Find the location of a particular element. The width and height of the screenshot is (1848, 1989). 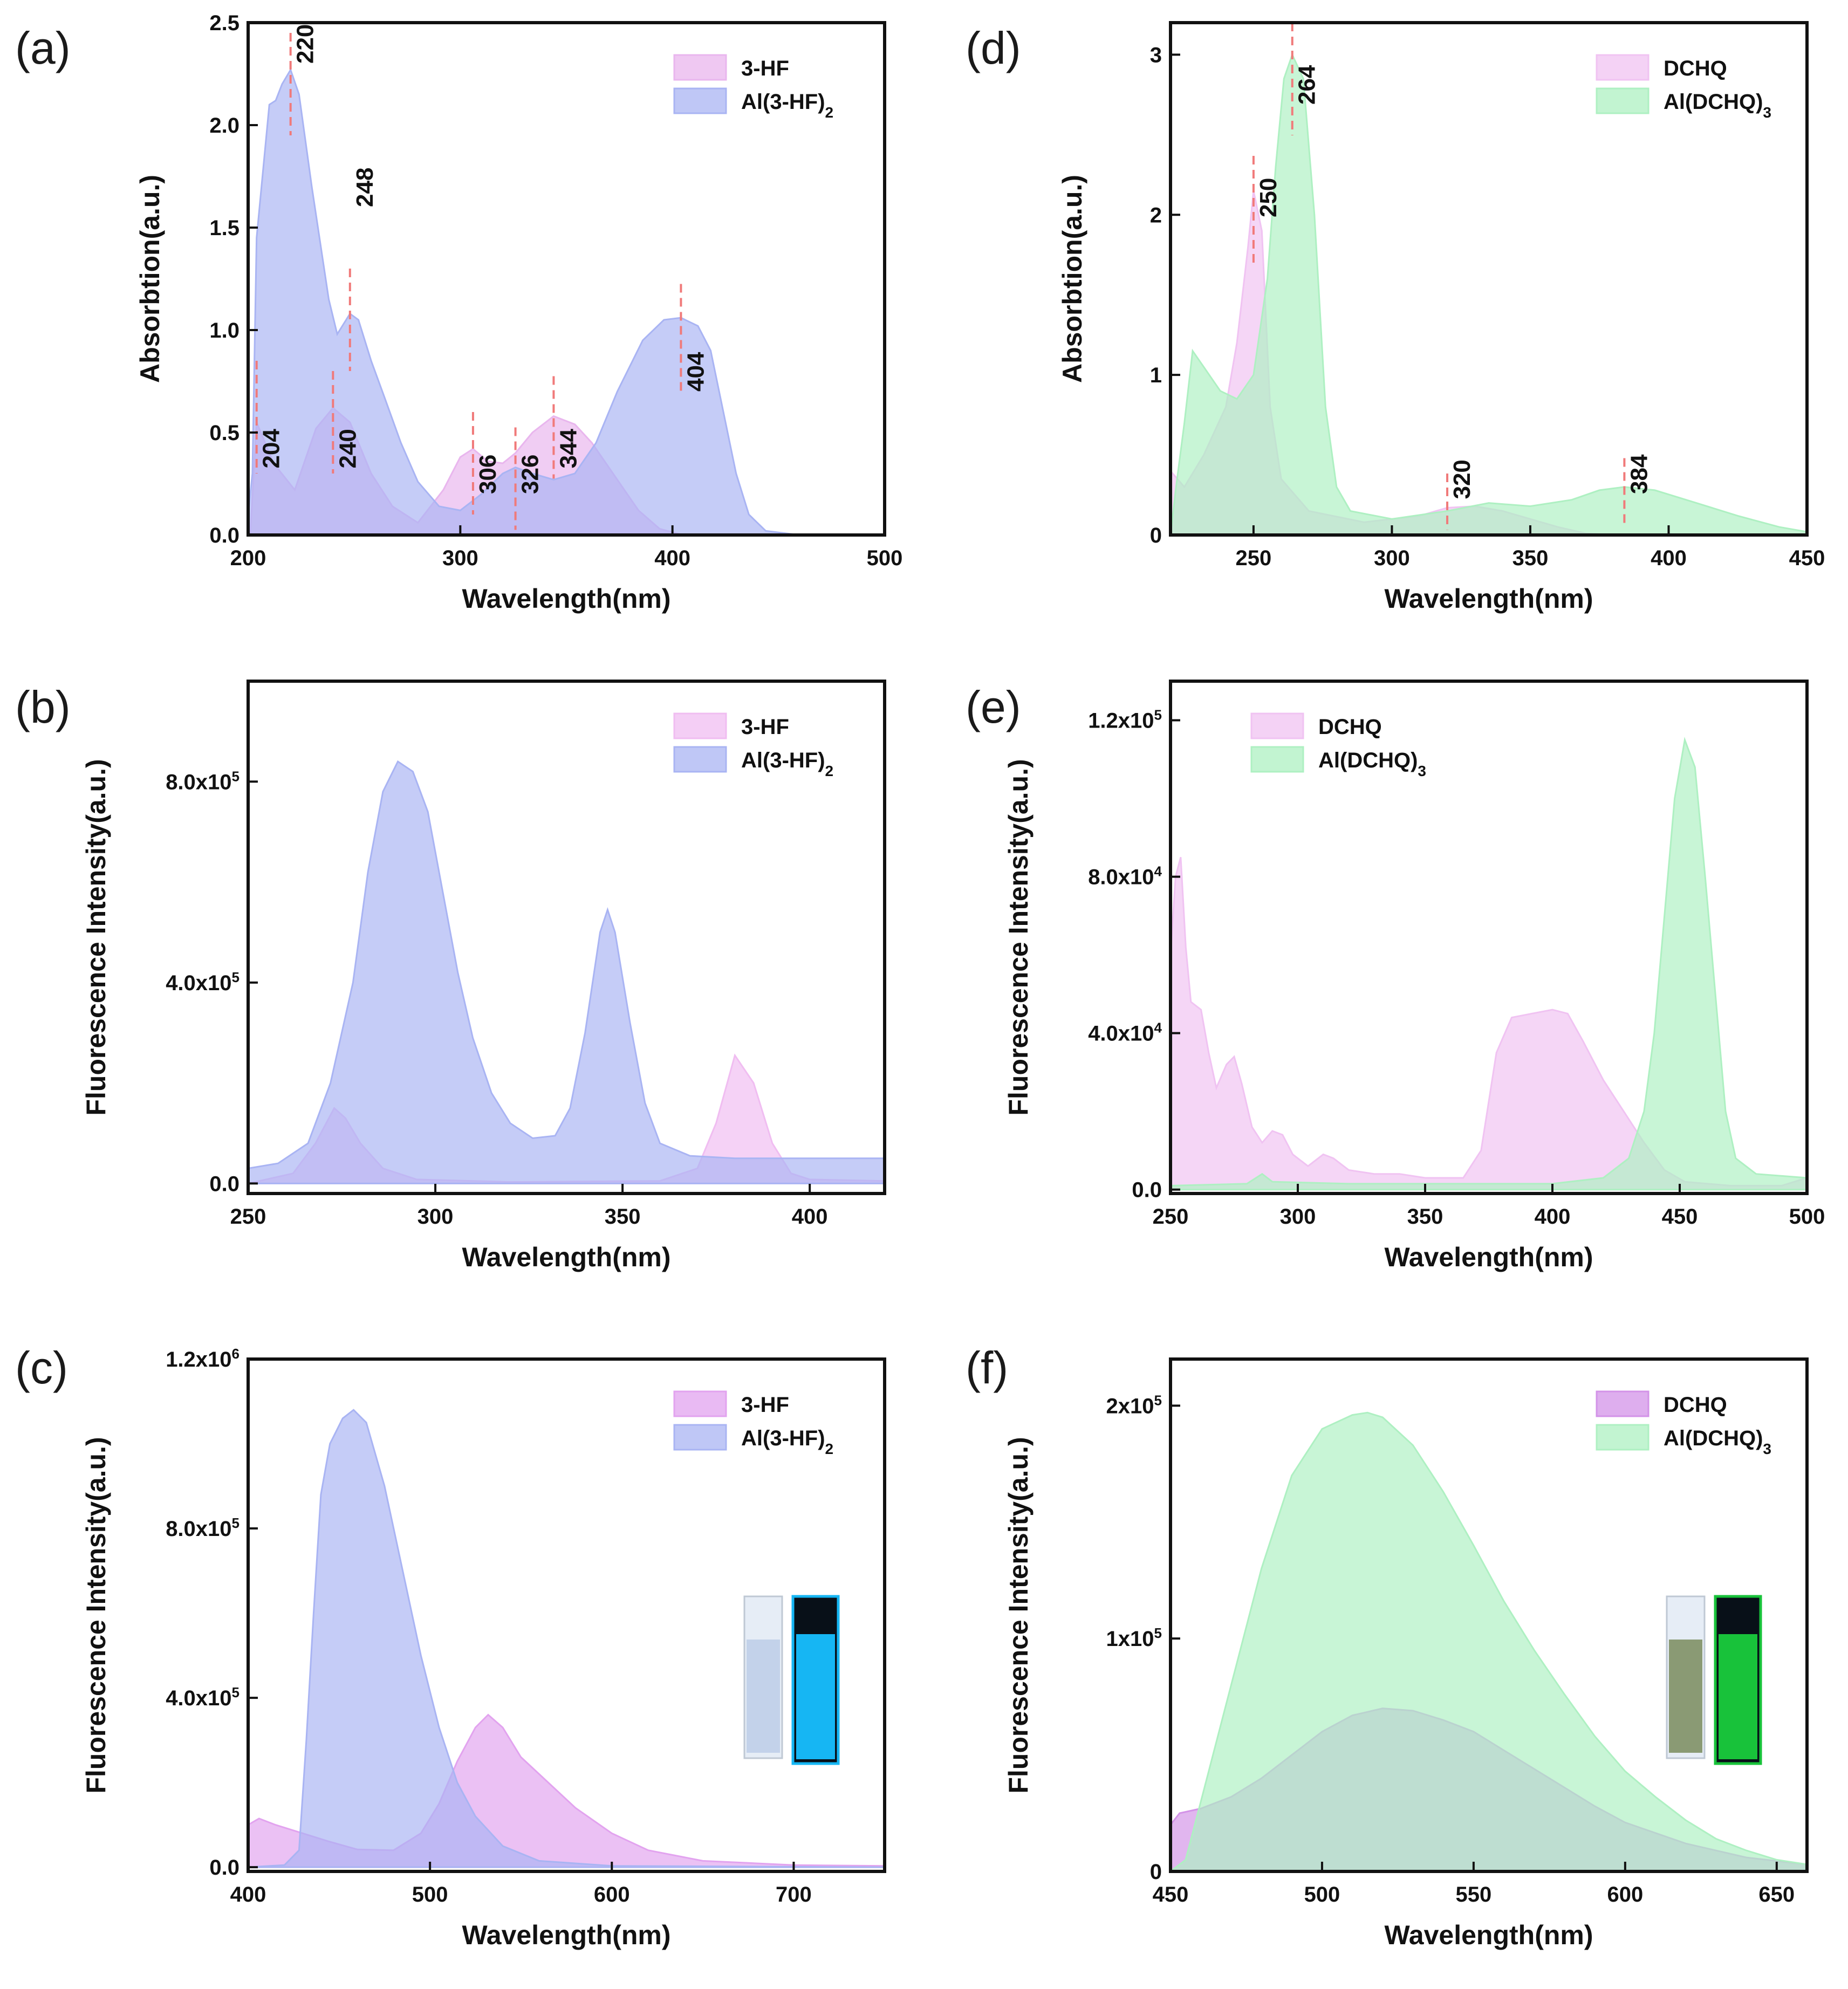

y-tick-label: 4.0x10⁴ is located at coordinates (1125, 1033).